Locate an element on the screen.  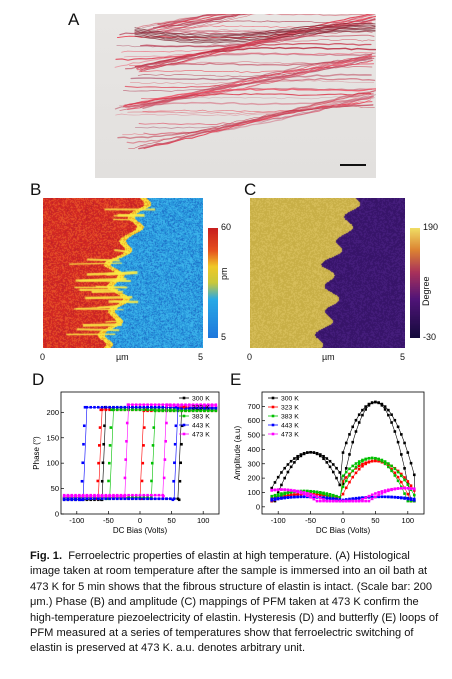
x-tick-label: -50 is located at coordinates (108, 520).